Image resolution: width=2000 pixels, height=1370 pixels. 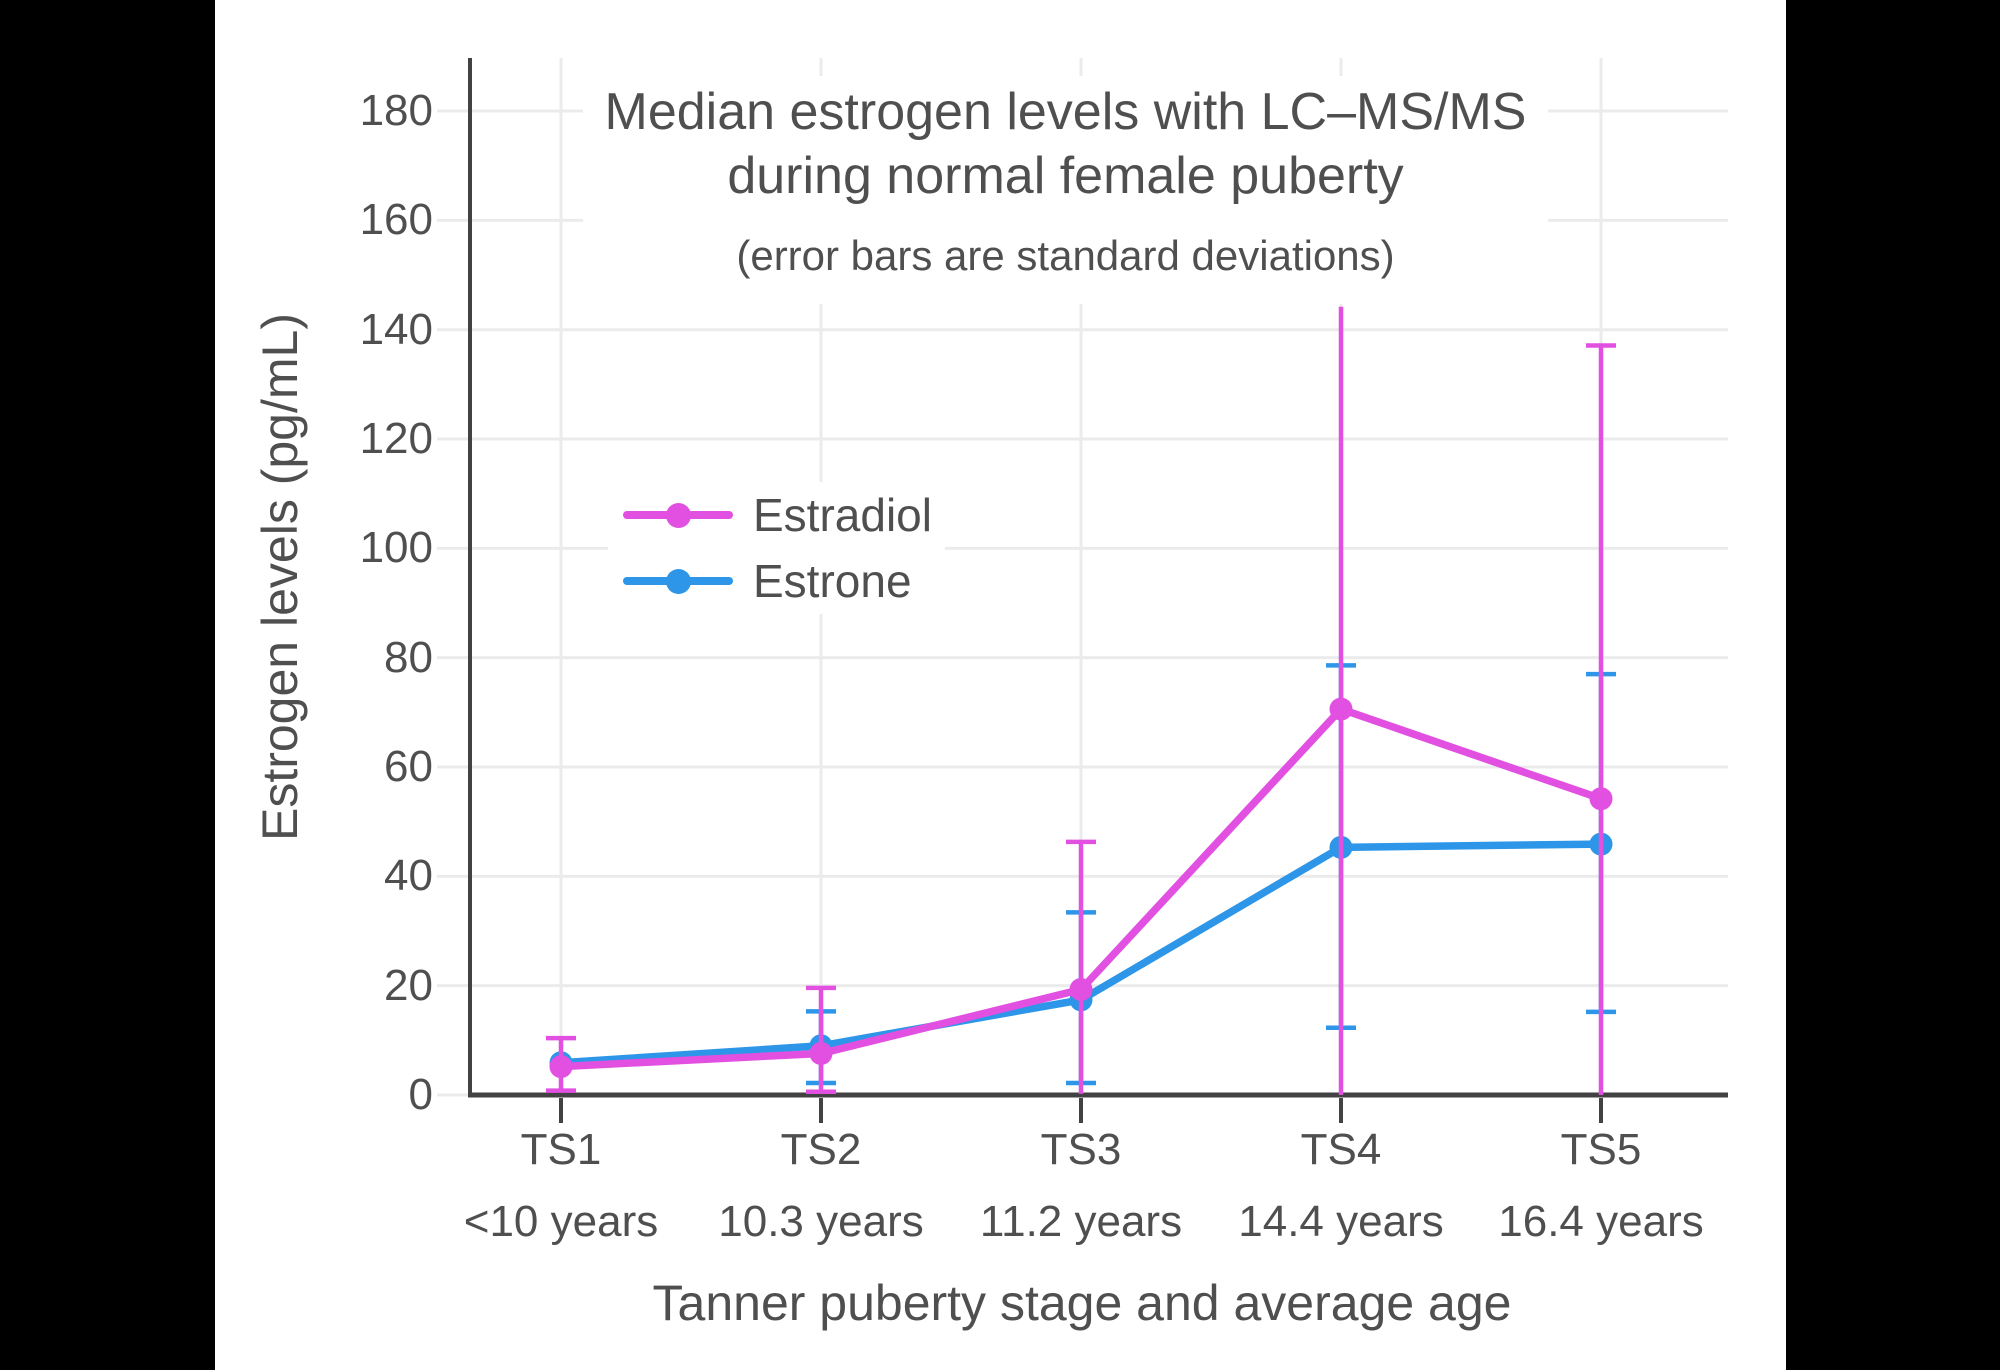 I want to click on legend-marker-estrone, so click(x=678, y=581).